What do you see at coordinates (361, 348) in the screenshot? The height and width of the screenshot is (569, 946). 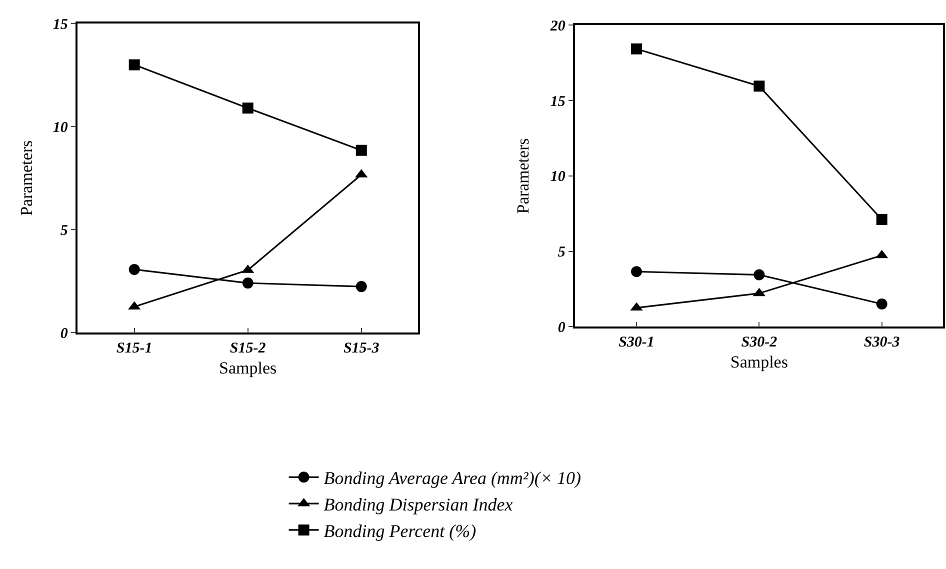 I see `x-tick-label: S15-3` at bounding box center [361, 348].